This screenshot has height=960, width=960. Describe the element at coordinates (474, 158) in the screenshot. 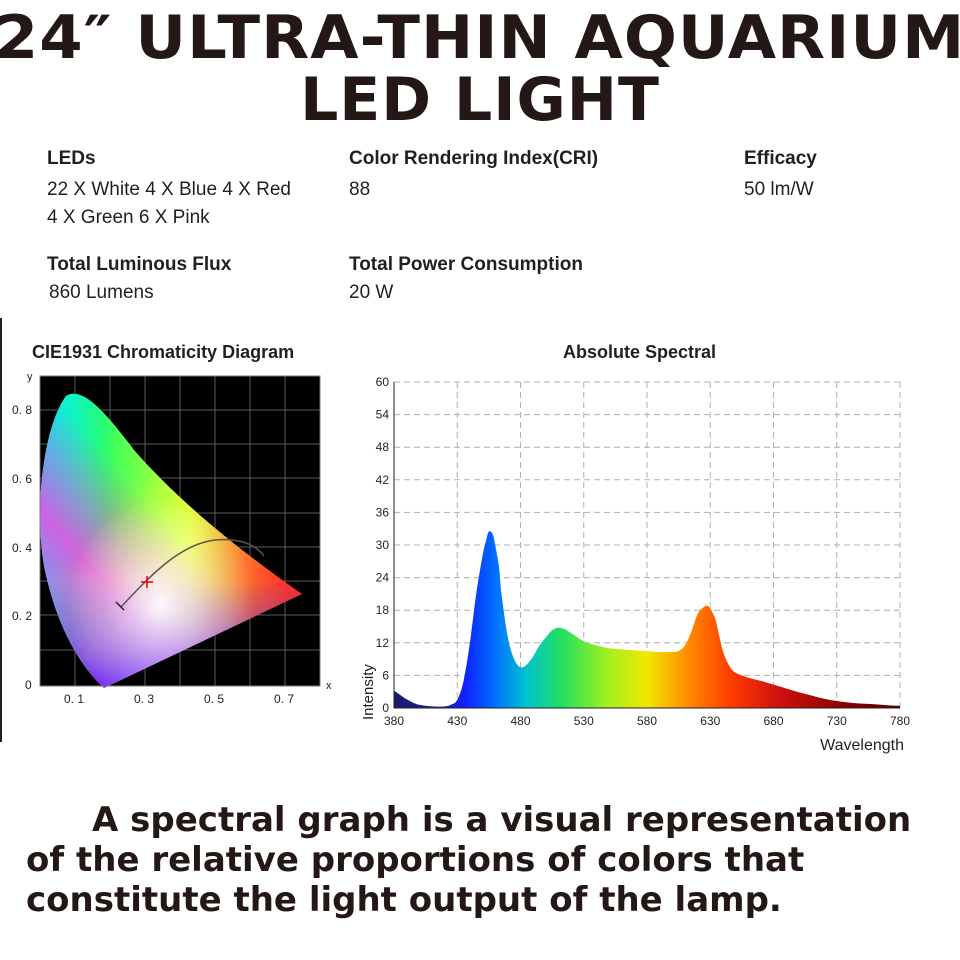

I see `cri-label: Color Rendering Index(CRI)` at that location.